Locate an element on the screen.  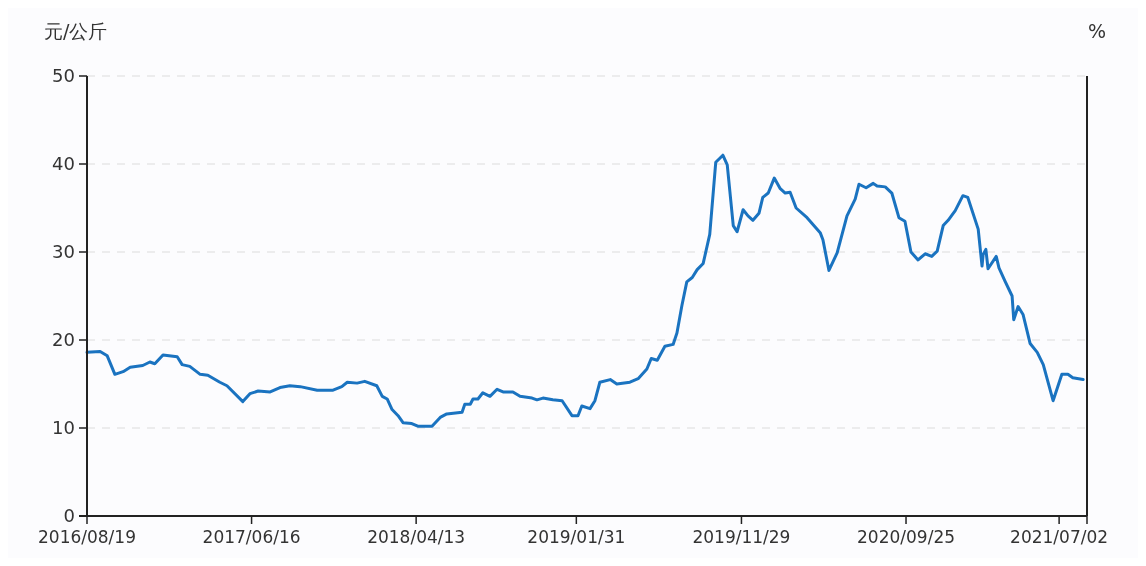
x-tick-label: 2019/11/29 is located at coordinates (741, 537).